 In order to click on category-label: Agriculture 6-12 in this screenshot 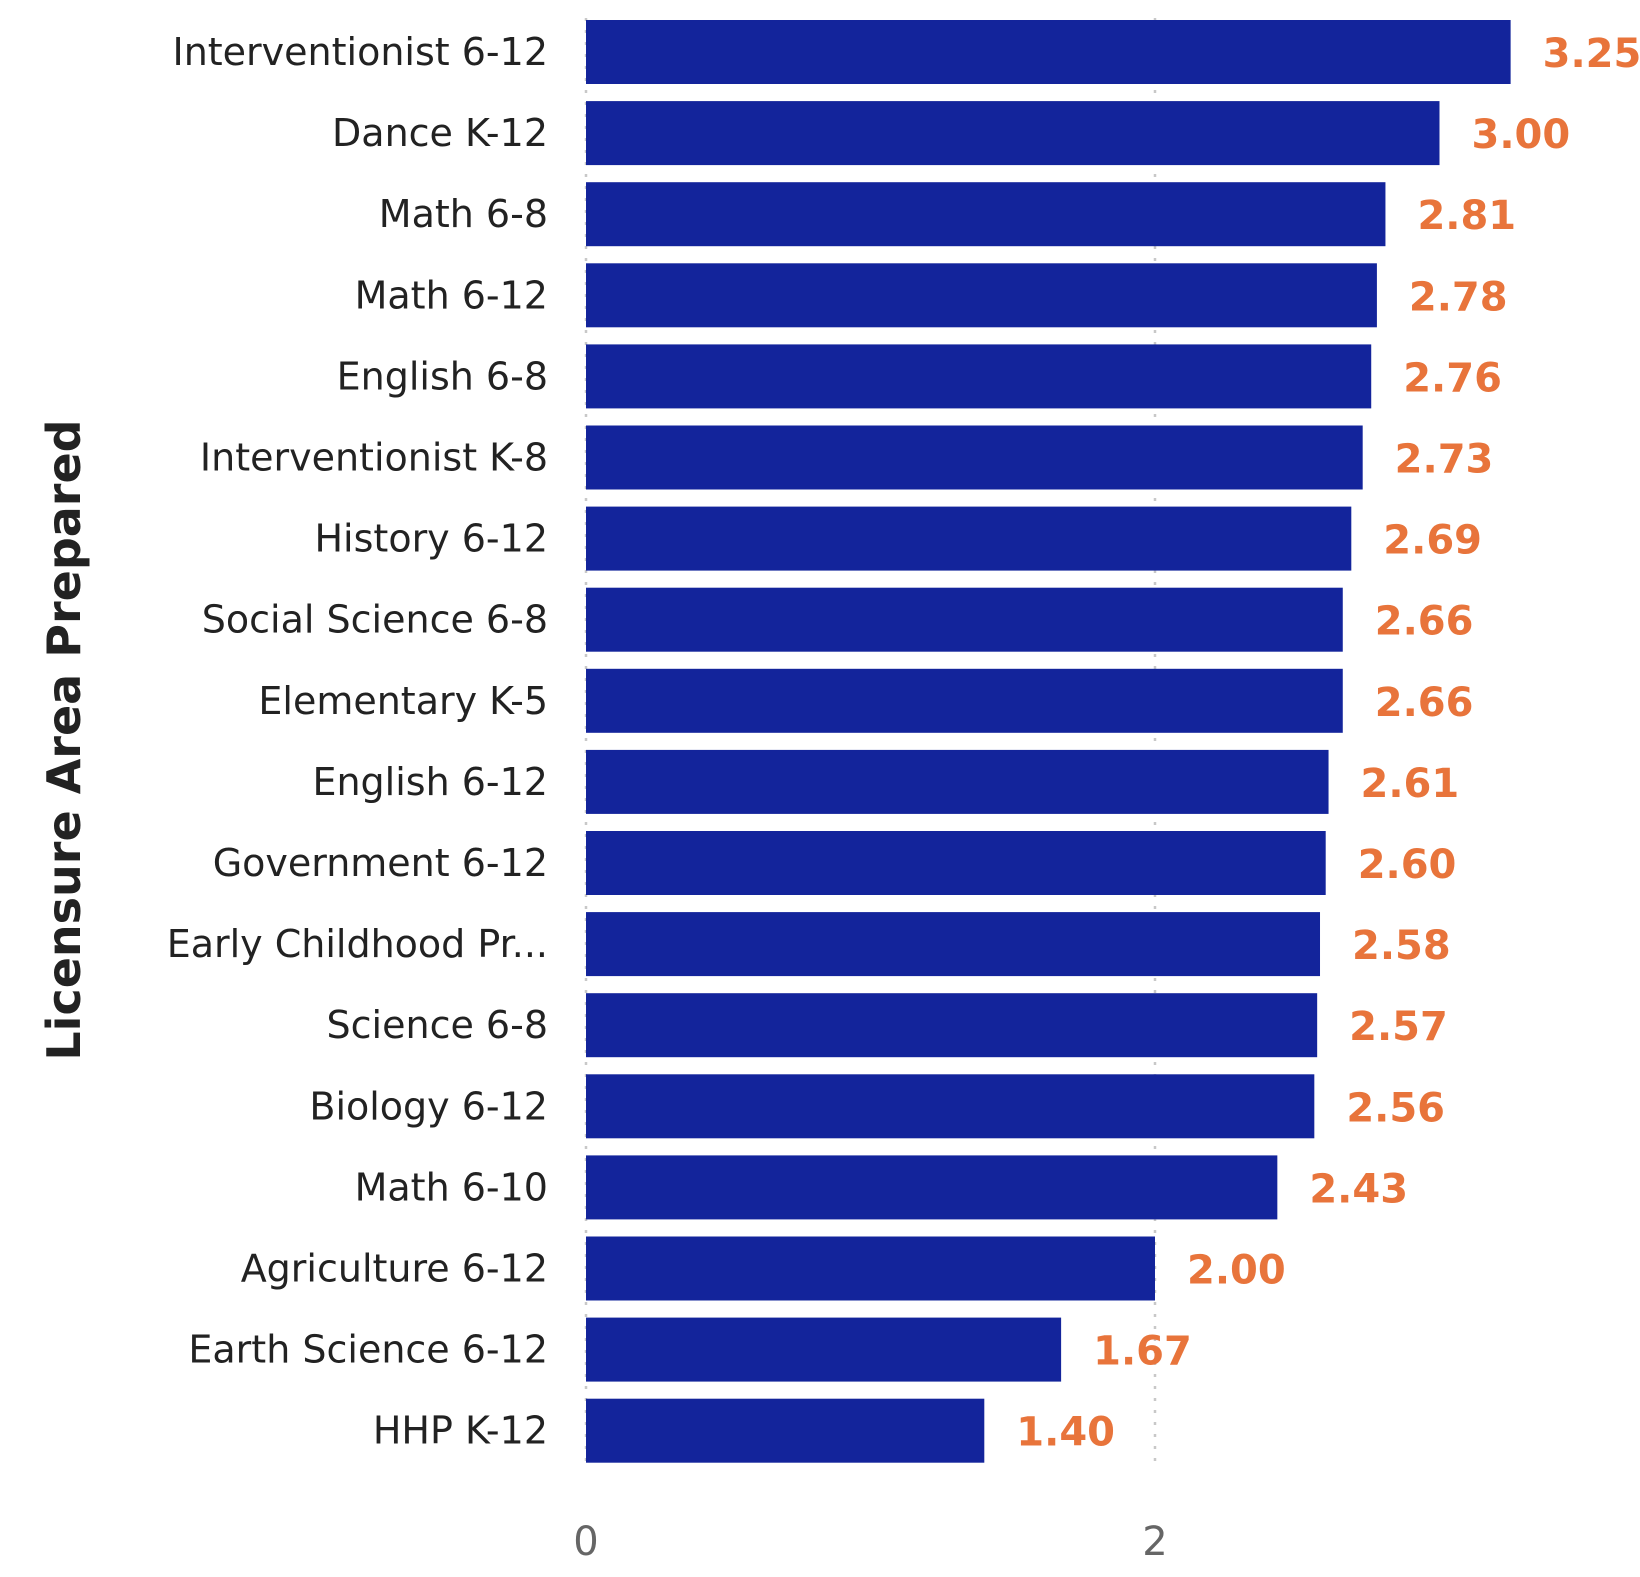, I will do `click(394, 1269)`.